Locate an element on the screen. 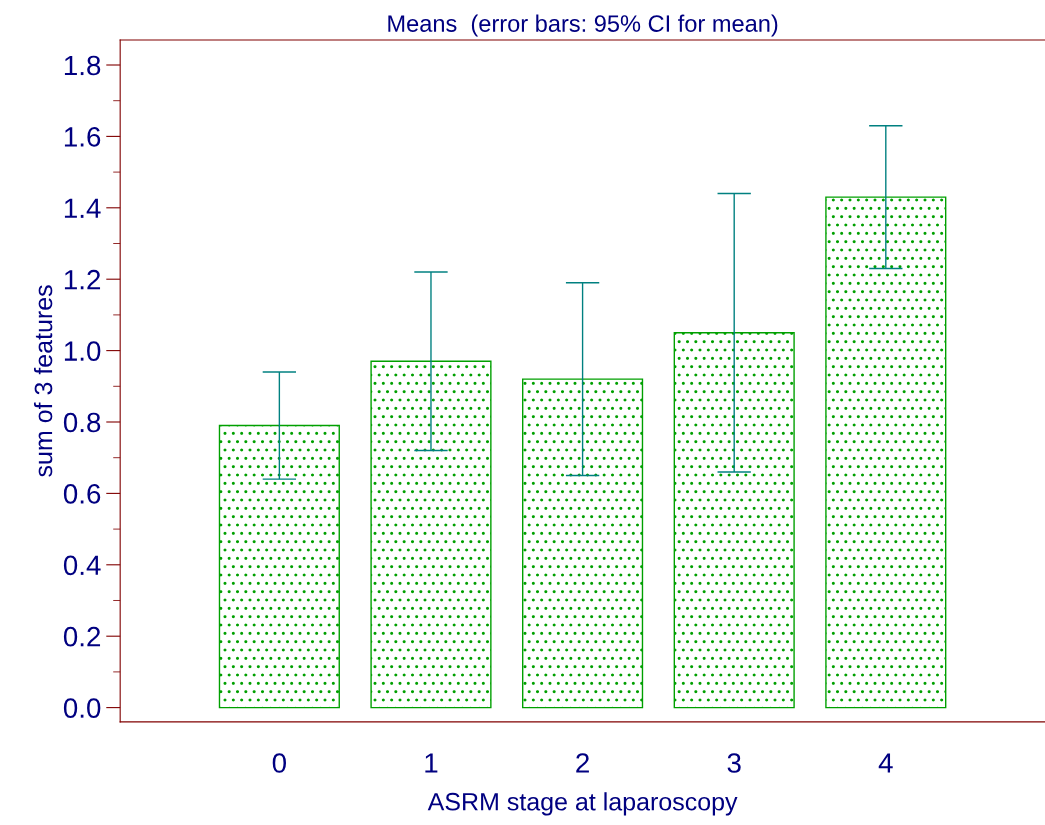 The width and height of the screenshot is (1045, 825). chart-title: Means (error bars: 95% CI for mean) is located at coordinates (583, 25).